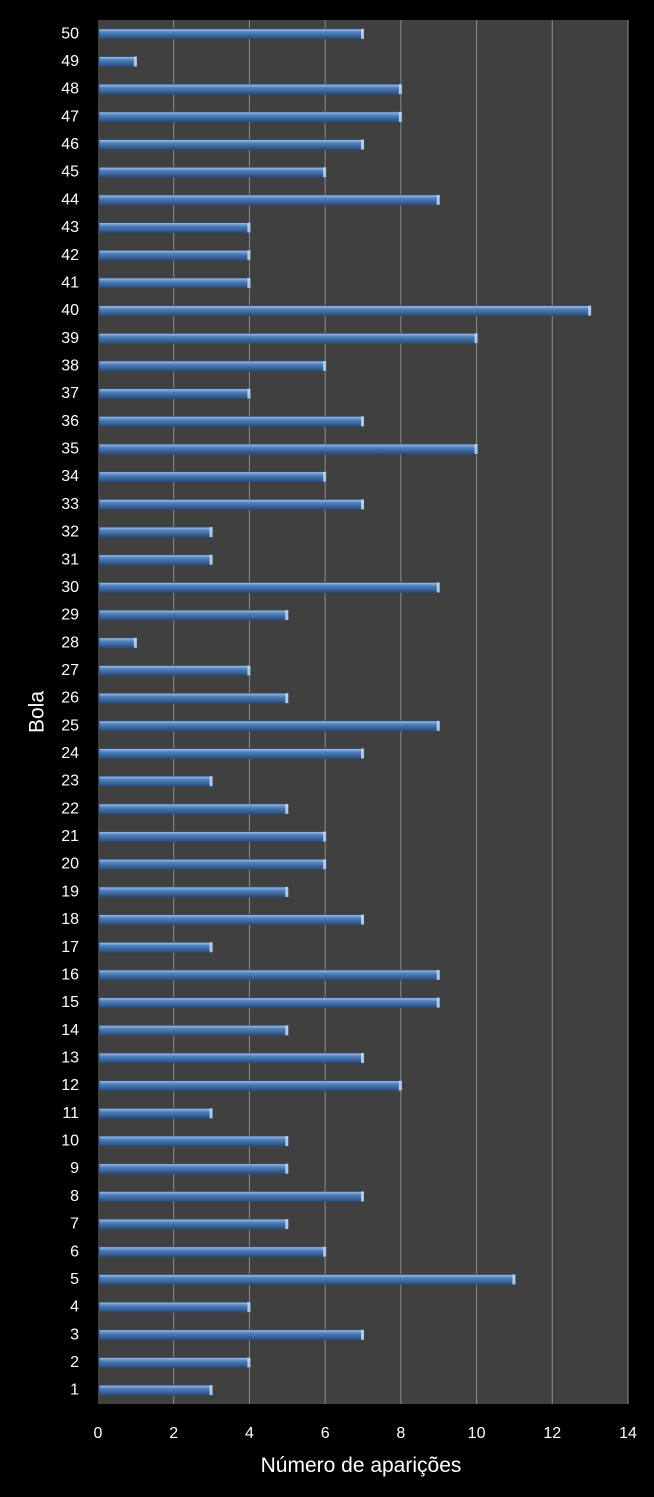 The width and height of the screenshot is (654, 1497). I want to click on y-tick-label-20: 20, so click(70, 864).